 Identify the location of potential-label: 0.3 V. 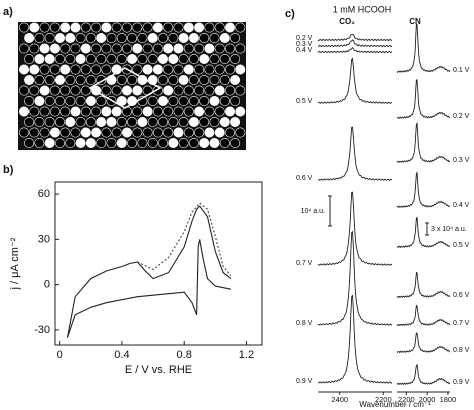
(304, 44).